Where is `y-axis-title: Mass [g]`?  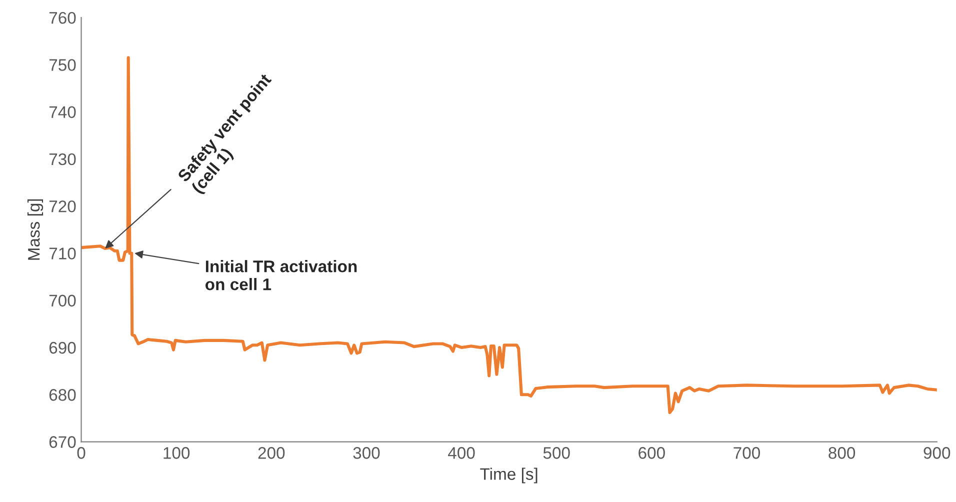 y-axis-title: Mass [g] is located at coordinates (36, 229).